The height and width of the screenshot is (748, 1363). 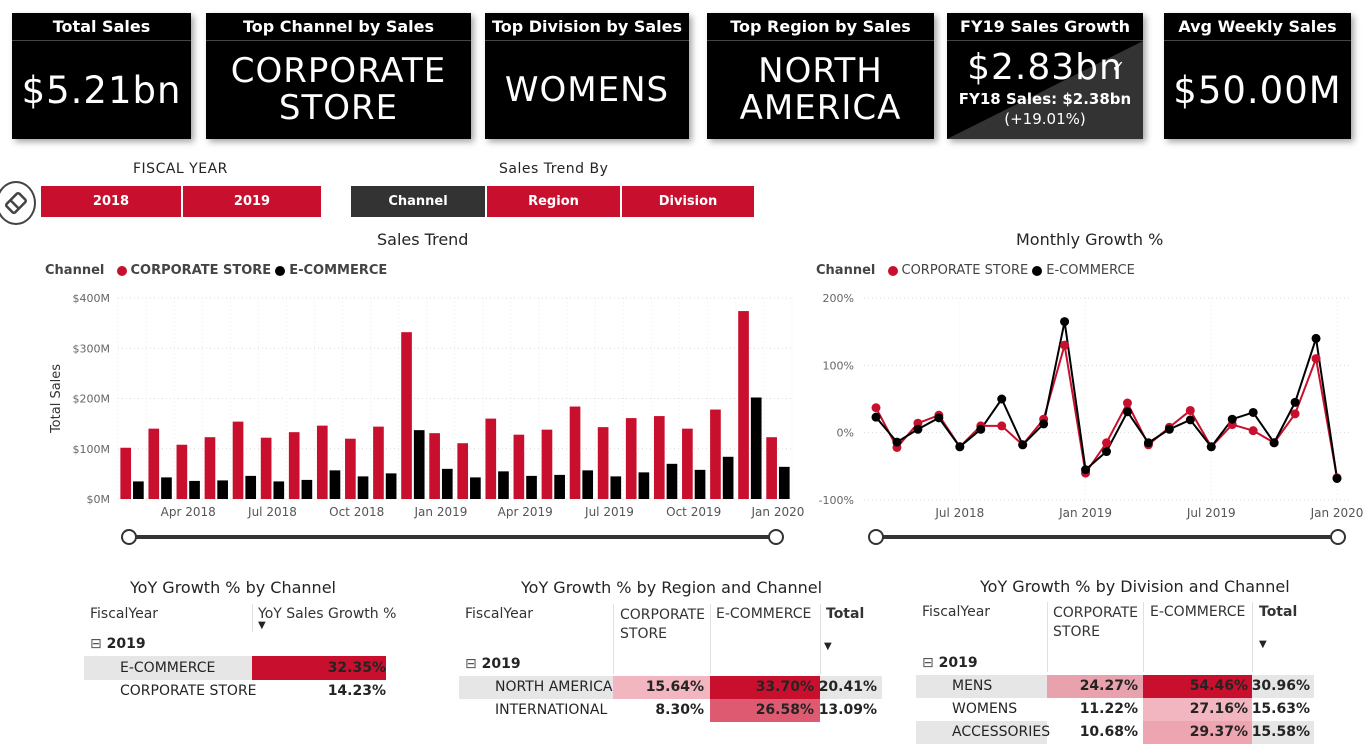 I want to click on row-label: E-COMMERCE, so click(x=168, y=668).